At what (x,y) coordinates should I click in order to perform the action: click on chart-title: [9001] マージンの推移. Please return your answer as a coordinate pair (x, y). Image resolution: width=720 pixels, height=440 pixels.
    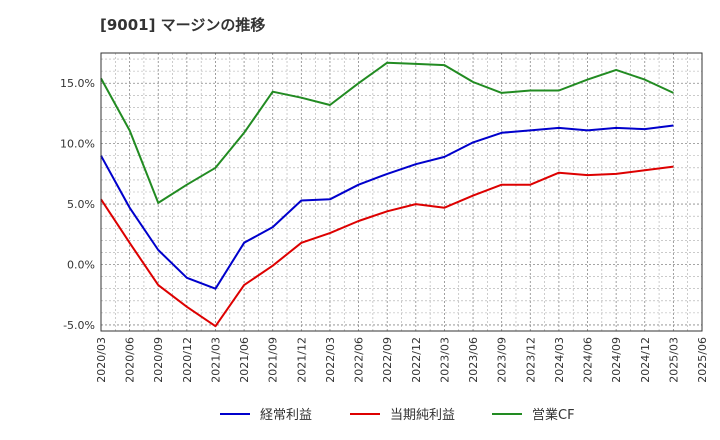
    Looking at the image, I should click on (182, 25).